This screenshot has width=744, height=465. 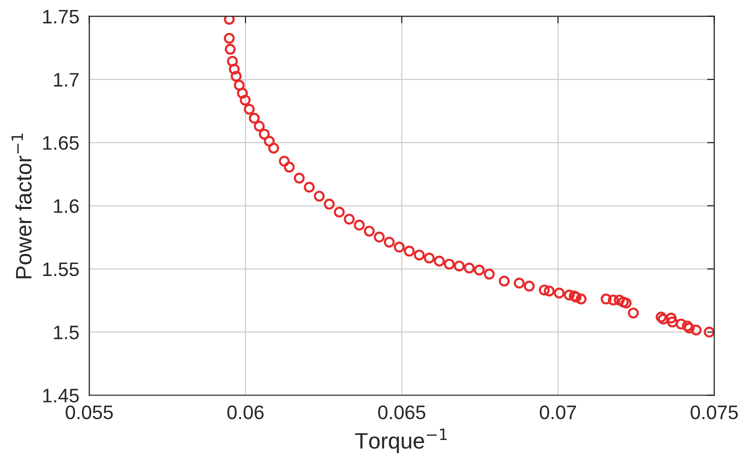 What do you see at coordinates (66, 79) in the screenshot?
I see `y-tick-label: 1.7` at bounding box center [66, 79].